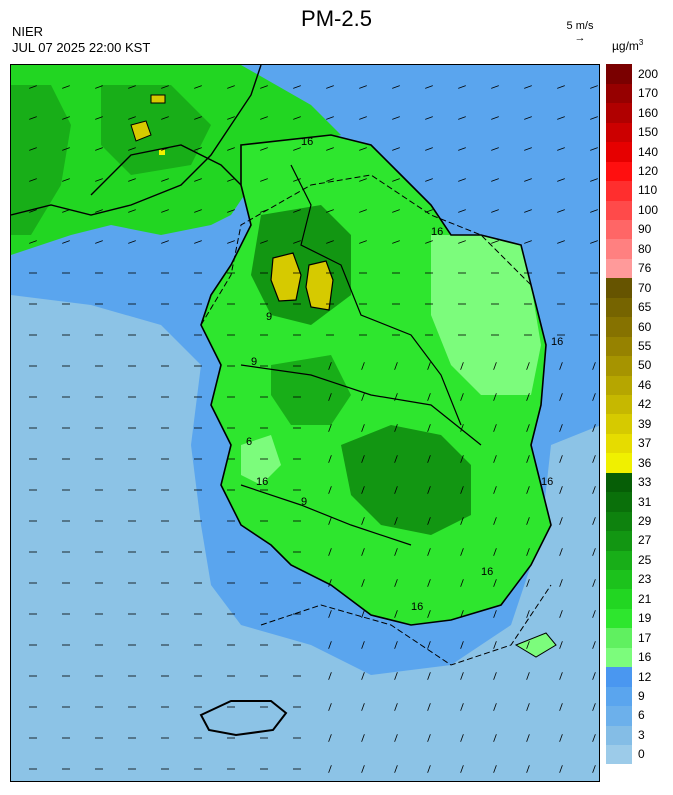  Describe the element at coordinates (645, 598) in the screenshot. I see `legend-value-label: 21` at that location.